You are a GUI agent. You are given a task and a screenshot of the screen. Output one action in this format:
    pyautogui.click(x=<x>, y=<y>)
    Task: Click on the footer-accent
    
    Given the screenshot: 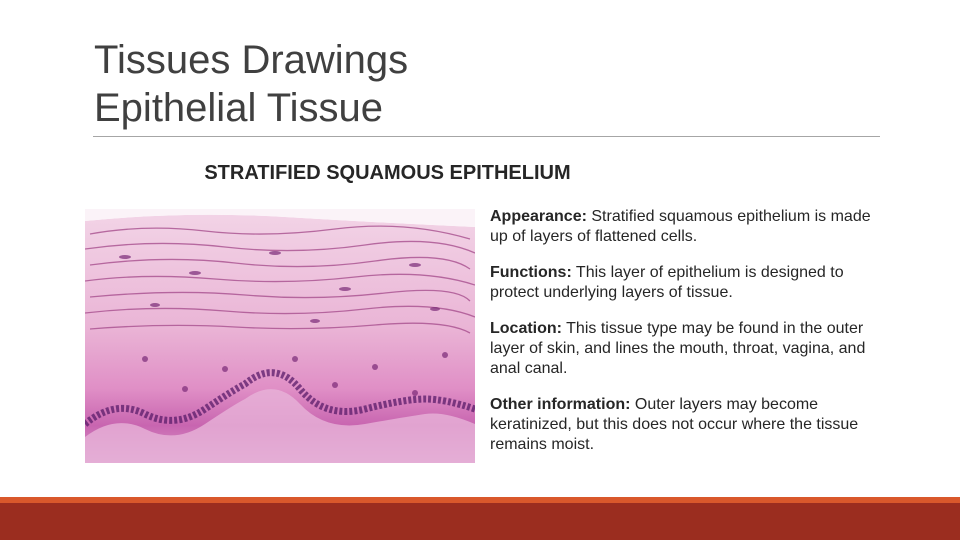 What is the action you would take?
    pyautogui.click(x=480, y=500)
    